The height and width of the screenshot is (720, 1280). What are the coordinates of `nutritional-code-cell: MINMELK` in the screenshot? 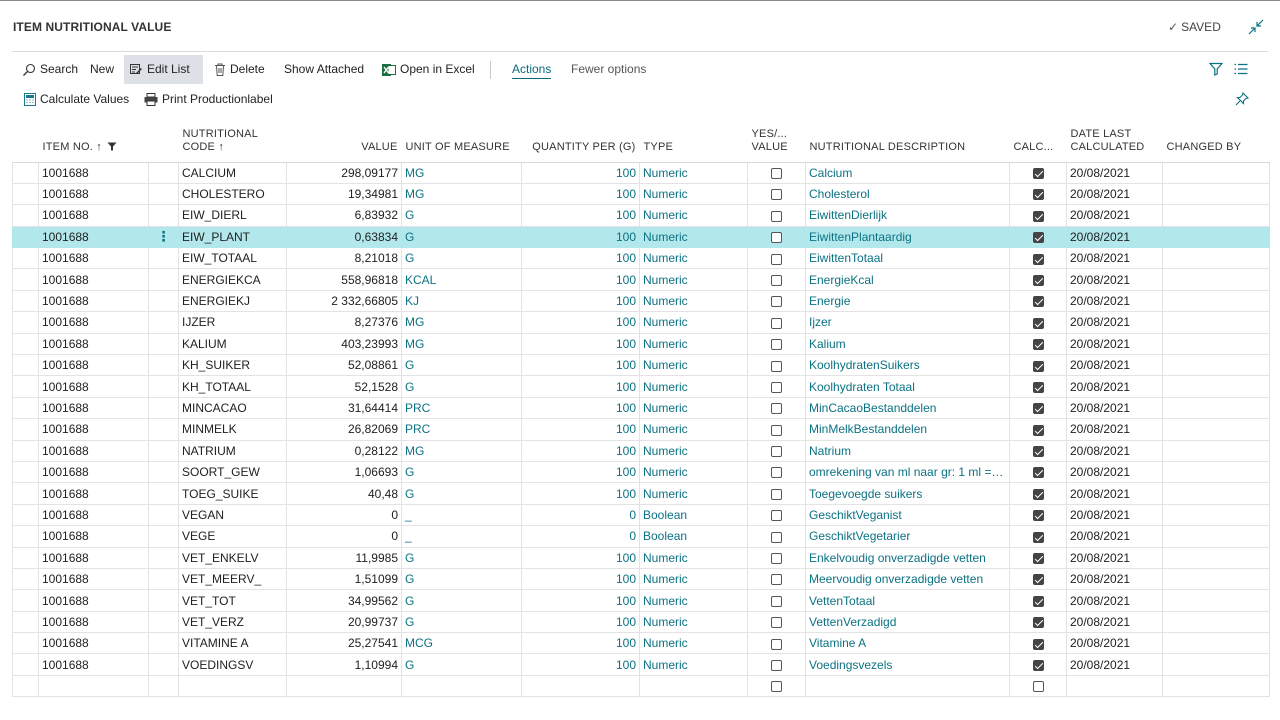 It's located at (232, 429).